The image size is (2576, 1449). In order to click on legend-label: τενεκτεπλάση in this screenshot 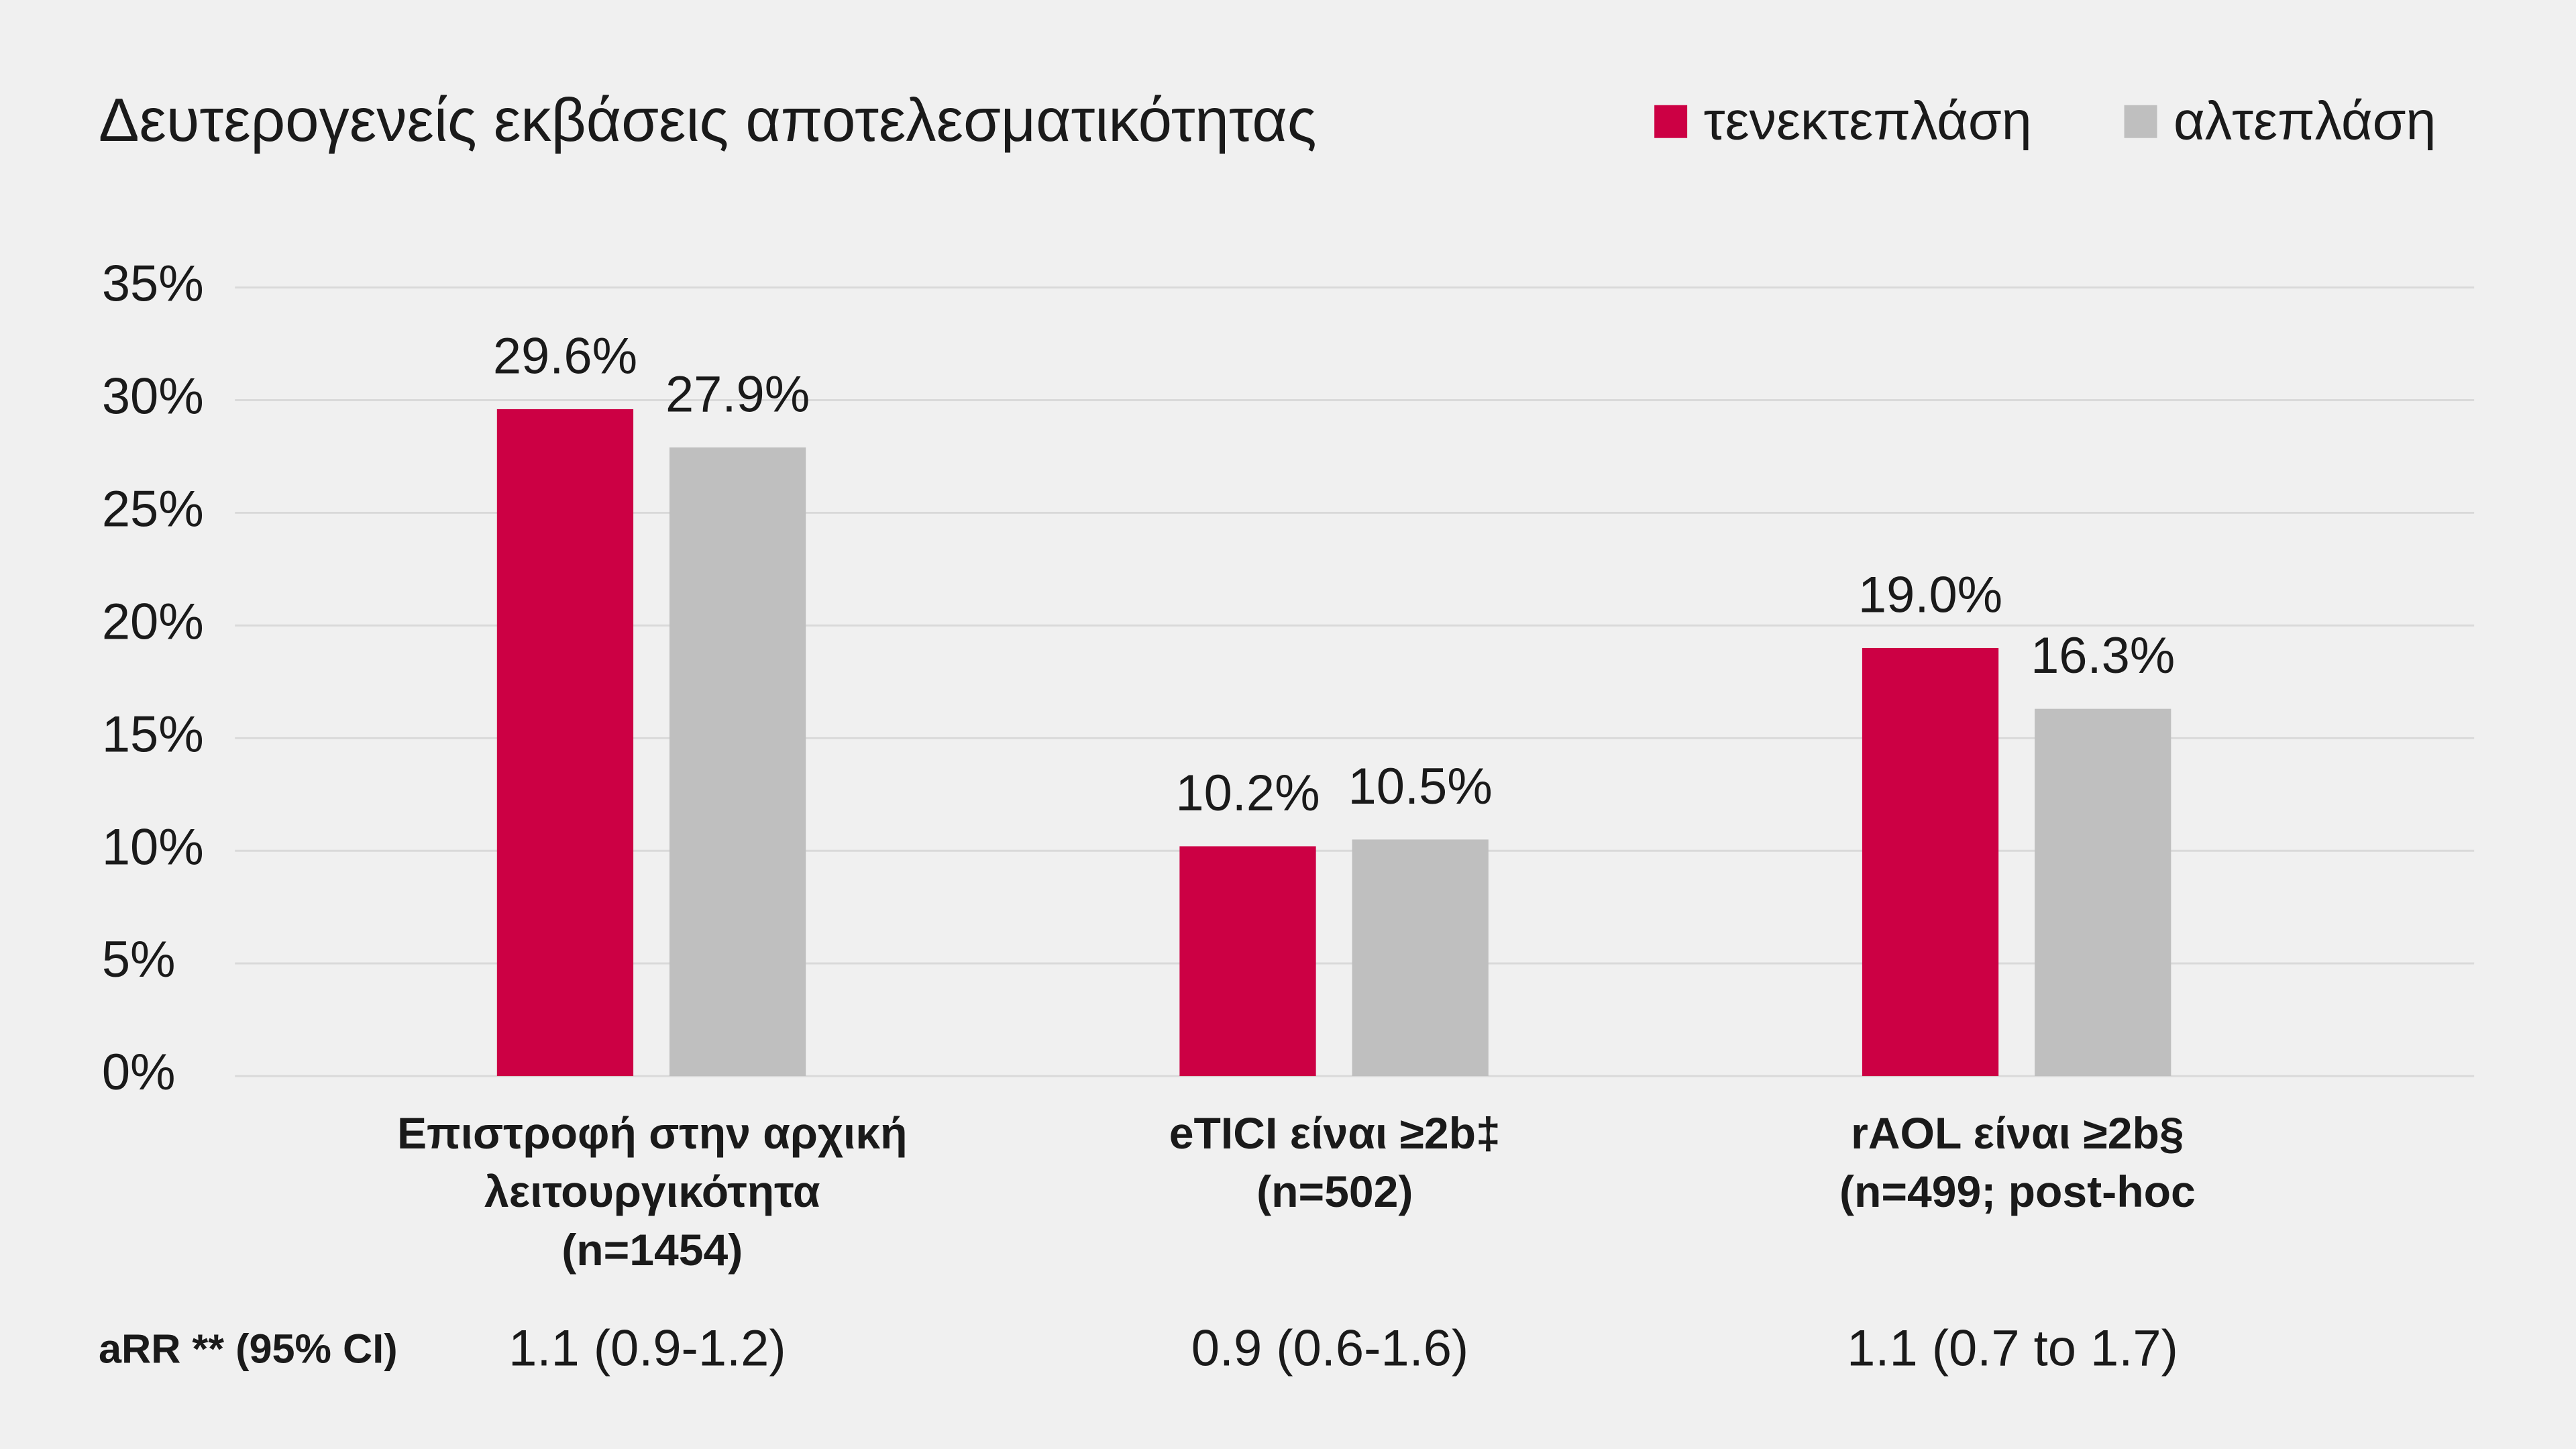, I will do `click(1868, 121)`.